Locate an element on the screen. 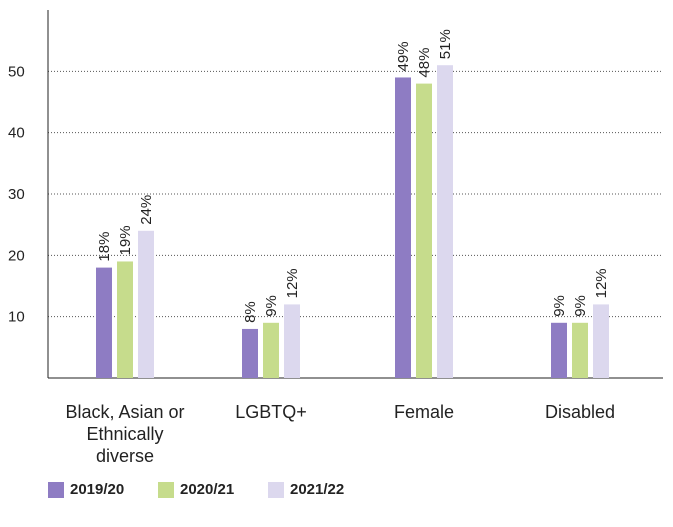 The height and width of the screenshot is (527, 673). value-label: 48% is located at coordinates (424, 63).